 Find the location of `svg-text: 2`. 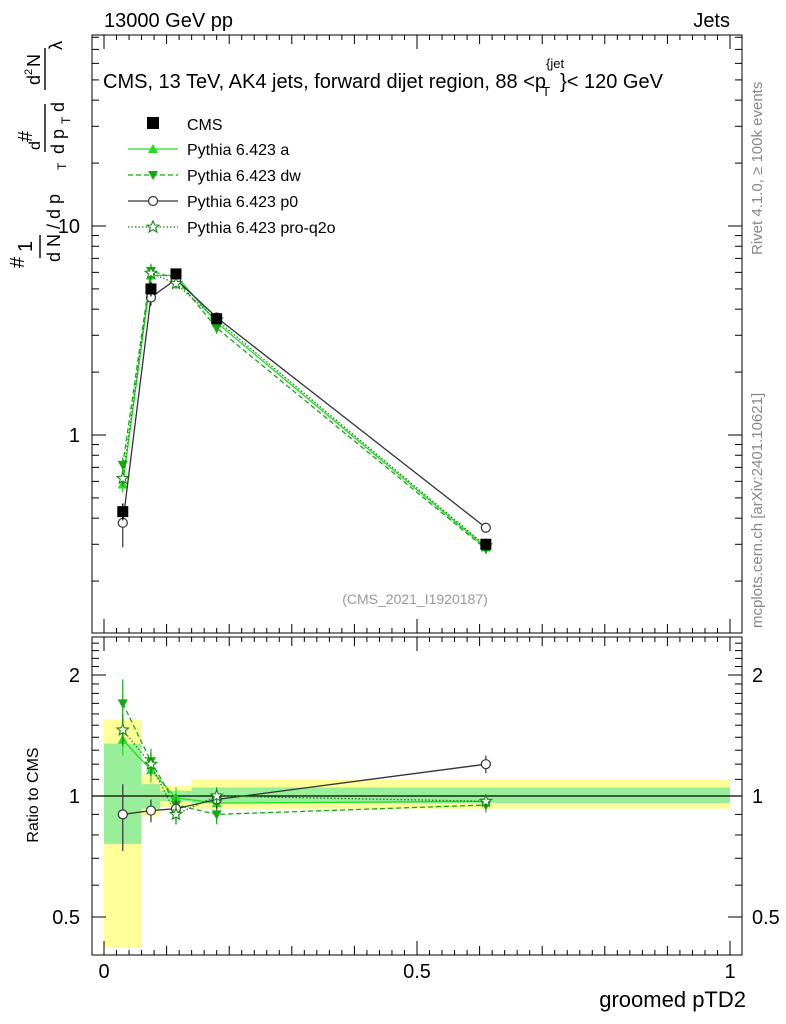

svg-text: 2 is located at coordinates (29, 72).